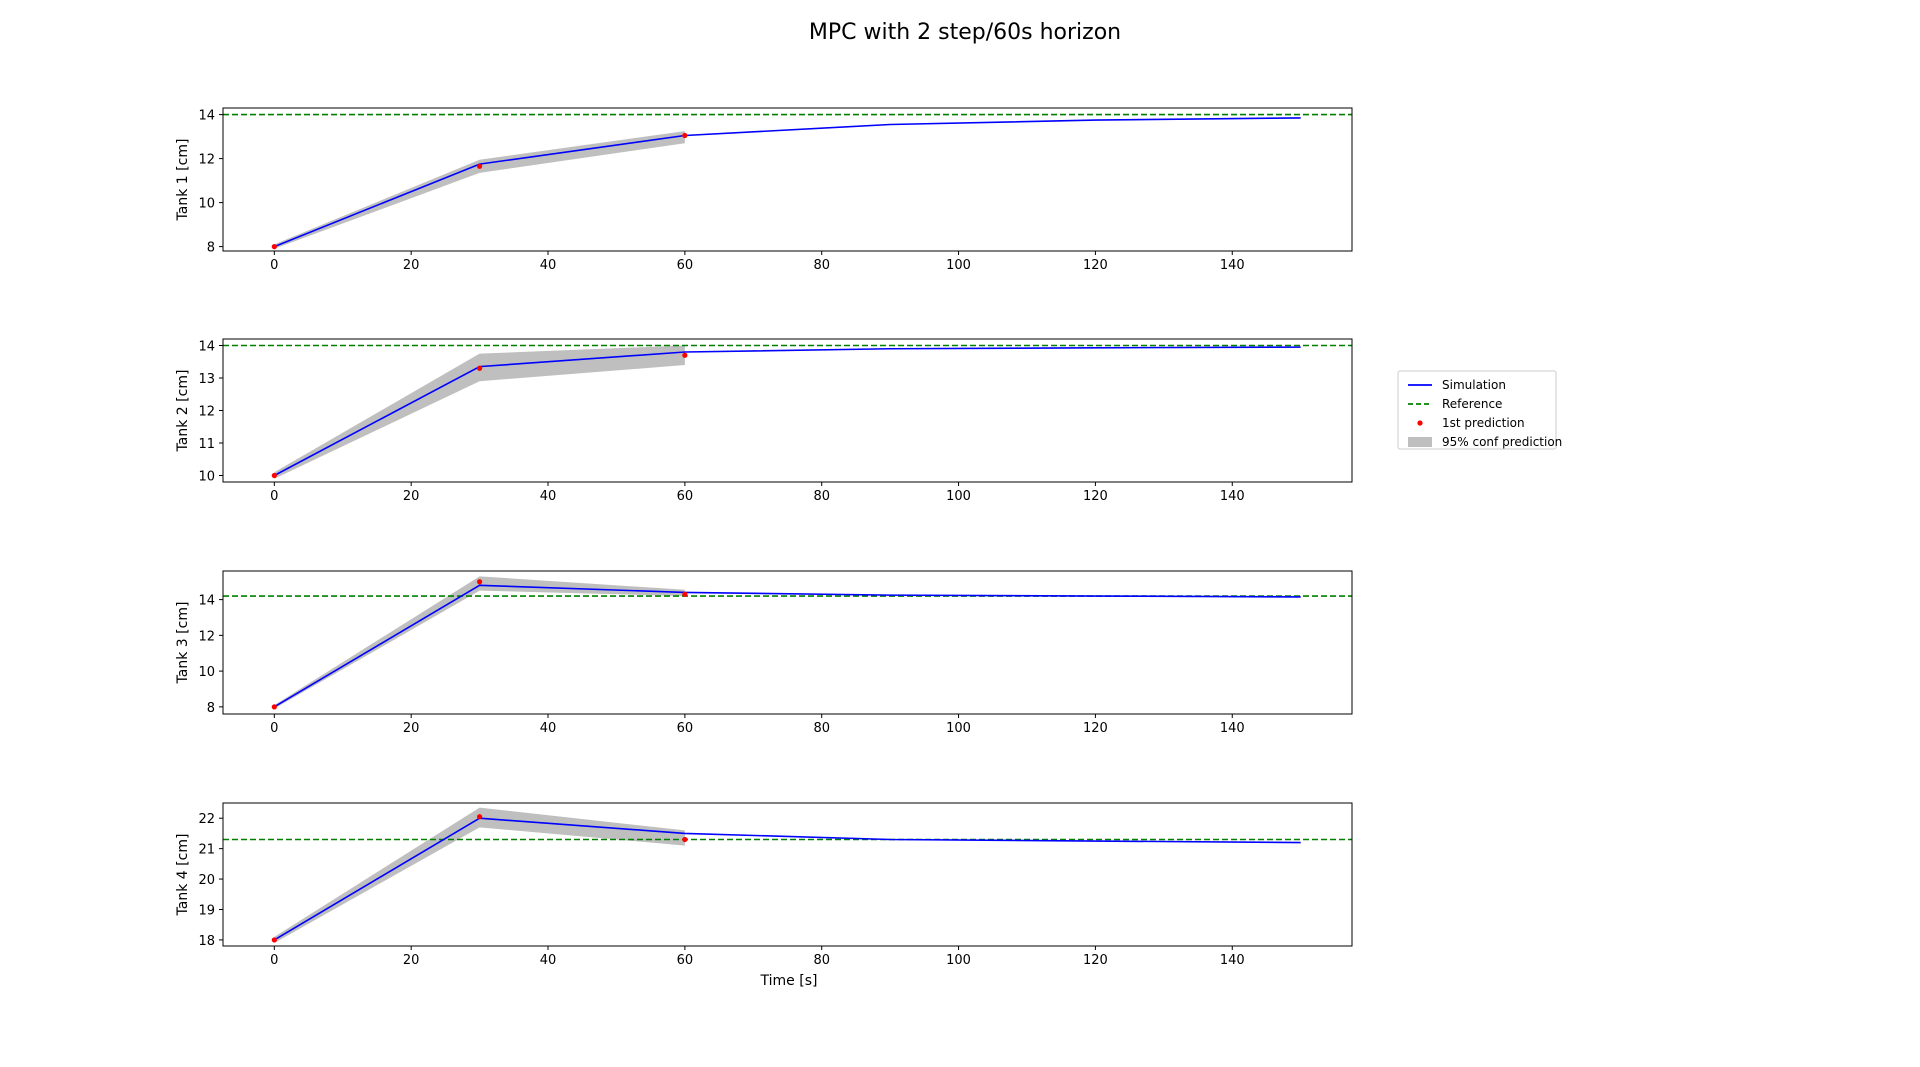 The width and height of the screenshot is (1920, 1067). I want to click on legend-item: Simulation, so click(1457, 385).